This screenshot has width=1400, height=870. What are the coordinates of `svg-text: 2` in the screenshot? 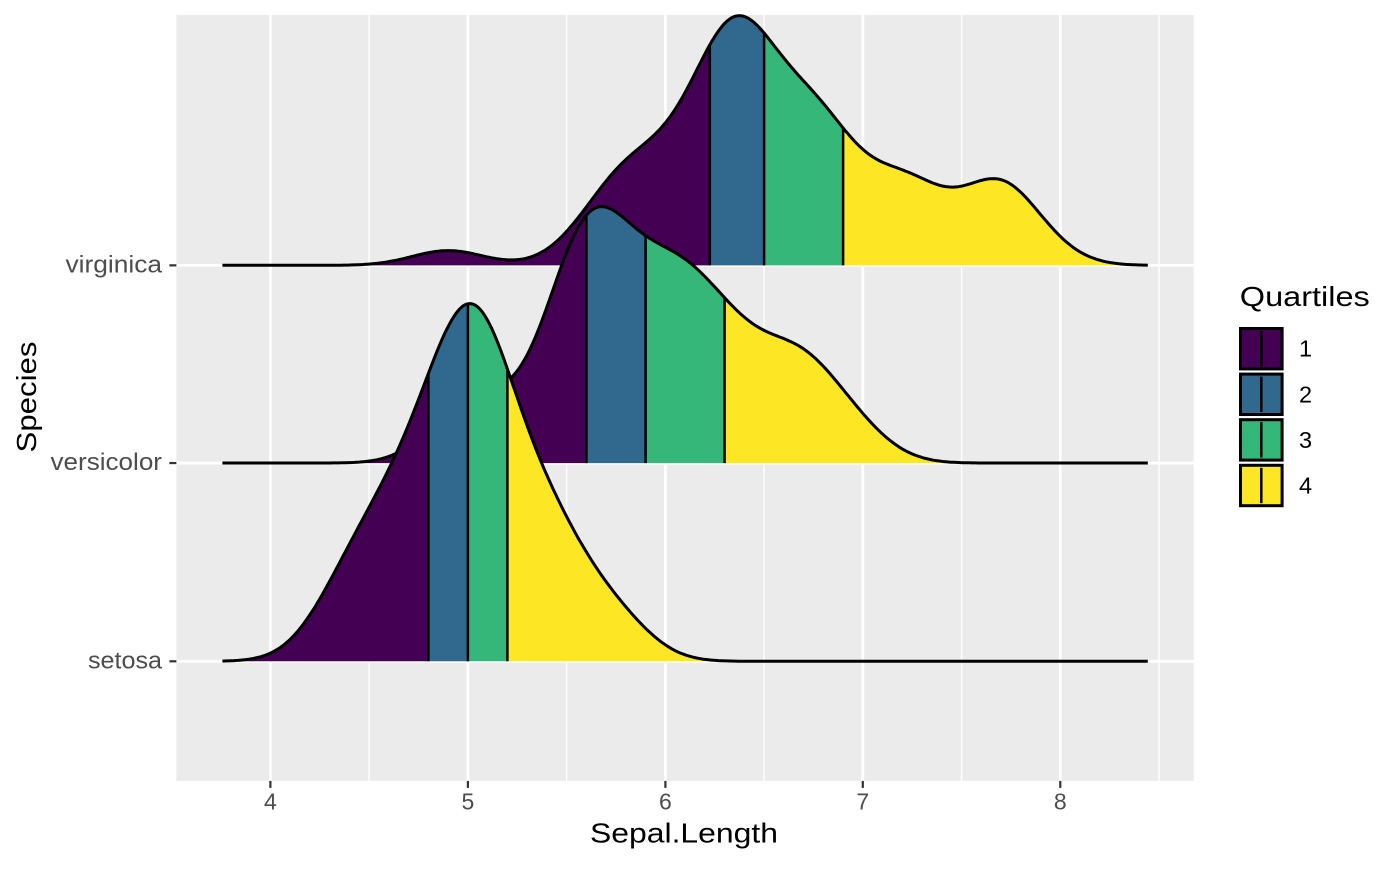 It's located at (1305, 394).